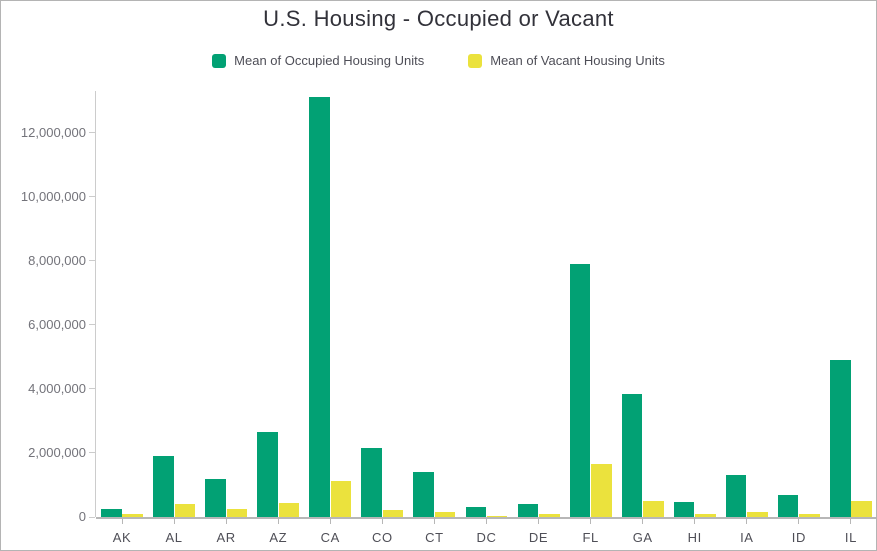 The width and height of the screenshot is (877, 551). Describe the element at coordinates (580, 390) in the screenshot. I see `bar-occupied-FL` at that location.